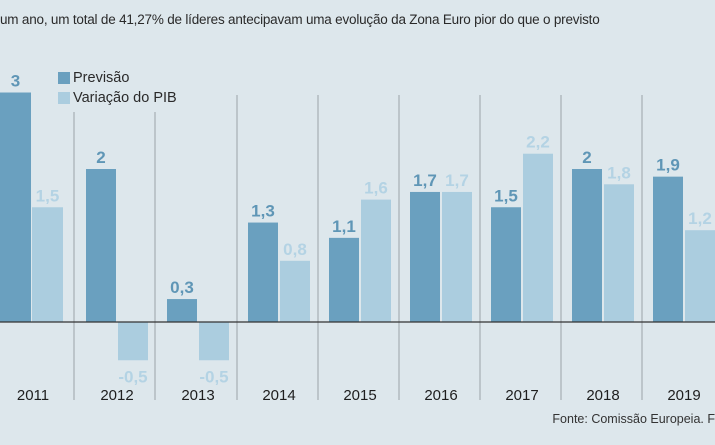 This screenshot has height=445, width=715. Describe the element at coordinates (457, 180) in the screenshot. I see `data-label-variacao-2016: 1,7` at that location.